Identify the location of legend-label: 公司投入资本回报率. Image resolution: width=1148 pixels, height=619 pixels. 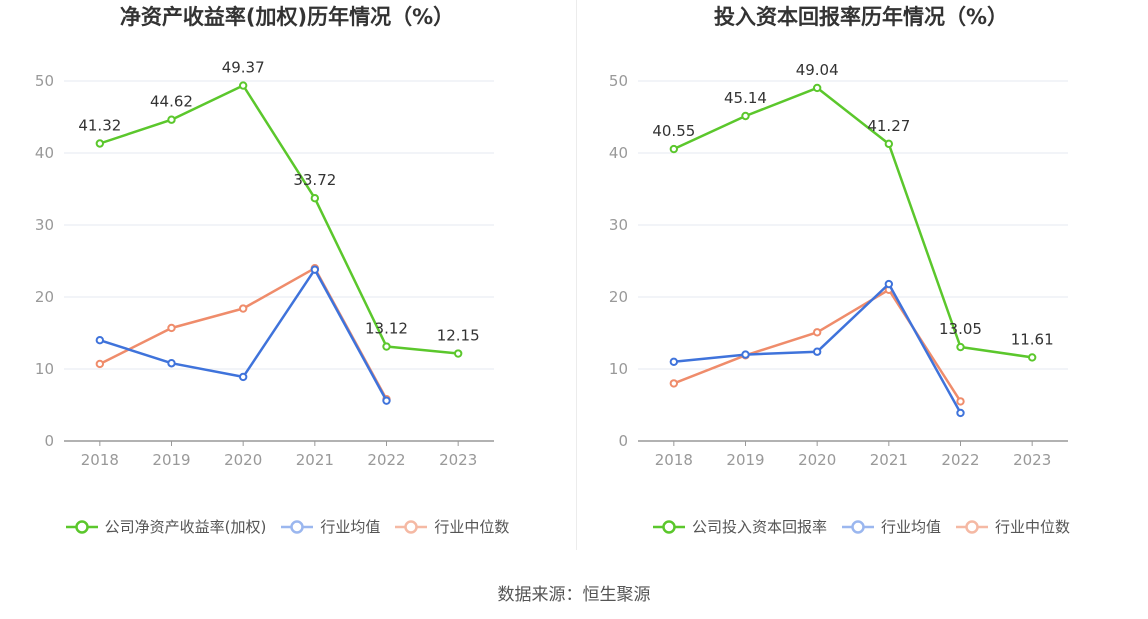
(759, 527).